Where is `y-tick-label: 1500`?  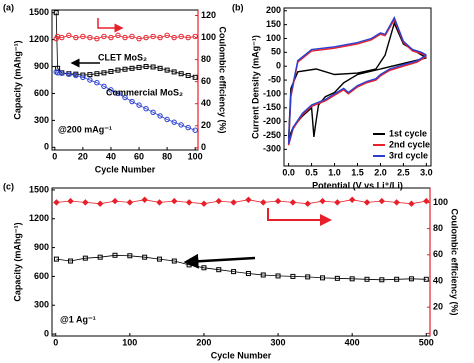 y-tick-label: 1500 is located at coordinates (39, 12).